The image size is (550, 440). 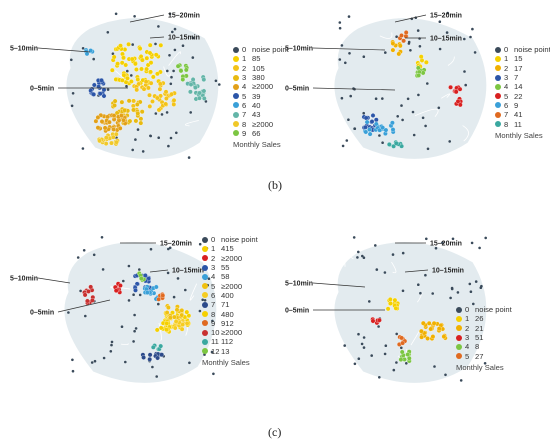 I want to click on legend-item: 4 58, so click(x=230, y=276).